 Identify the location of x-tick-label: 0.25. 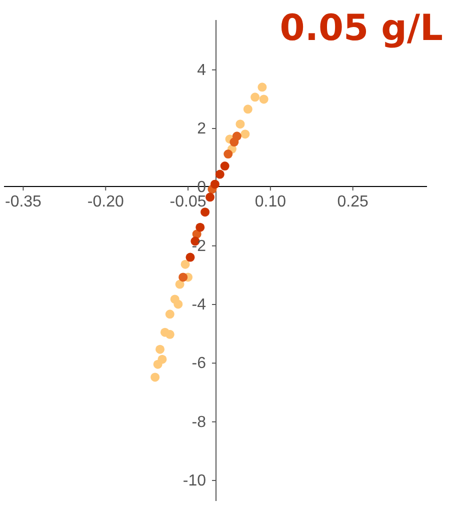
(353, 202).